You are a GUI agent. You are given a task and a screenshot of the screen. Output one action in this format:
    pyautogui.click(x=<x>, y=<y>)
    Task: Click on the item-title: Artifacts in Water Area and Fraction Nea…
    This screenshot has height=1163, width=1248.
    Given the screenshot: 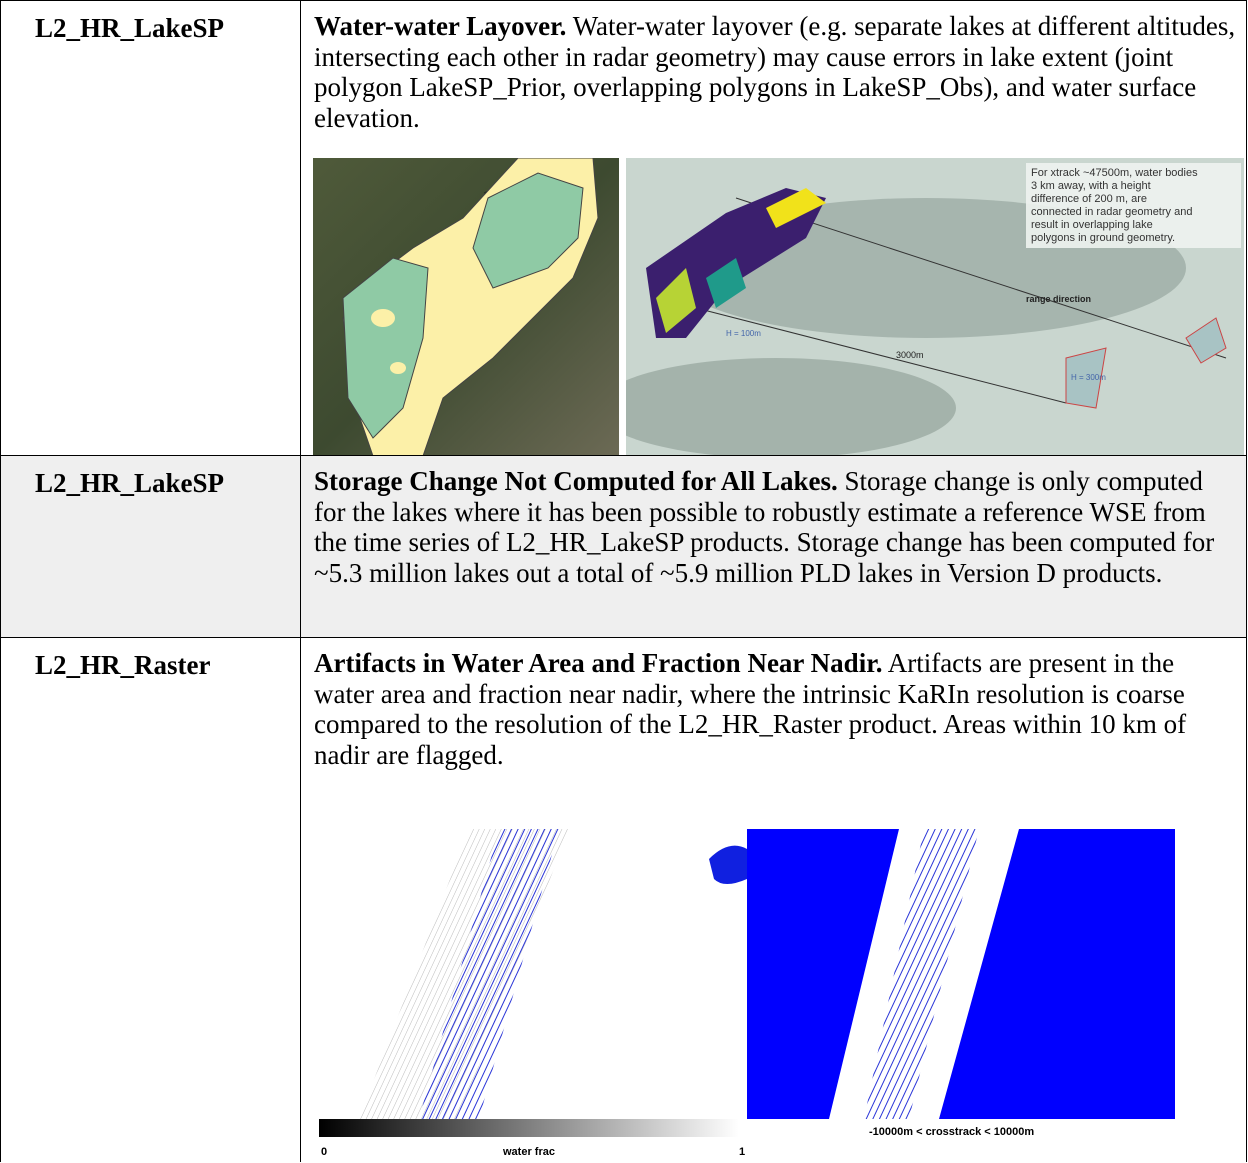 What is the action you would take?
    pyautogui.click(x=598, y=663)
    